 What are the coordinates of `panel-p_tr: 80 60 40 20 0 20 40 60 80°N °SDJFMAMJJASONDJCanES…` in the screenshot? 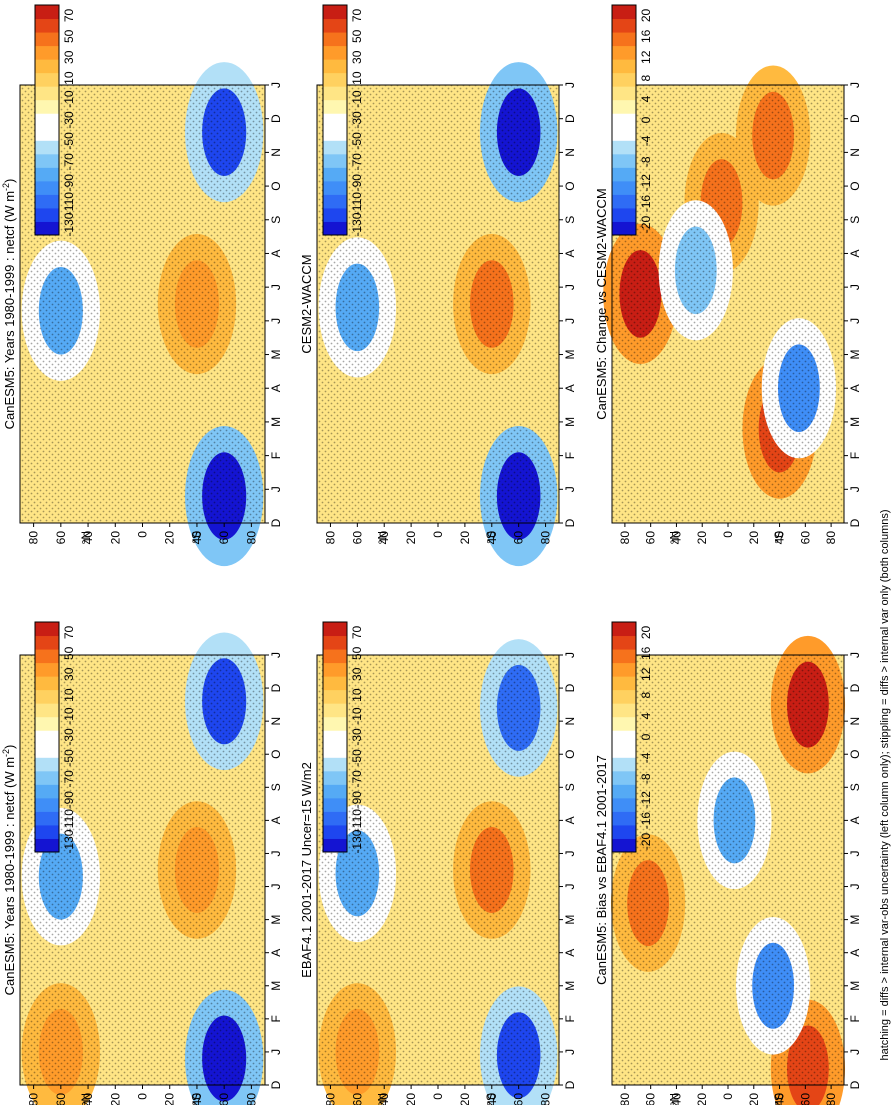 It's located at (728, 274).